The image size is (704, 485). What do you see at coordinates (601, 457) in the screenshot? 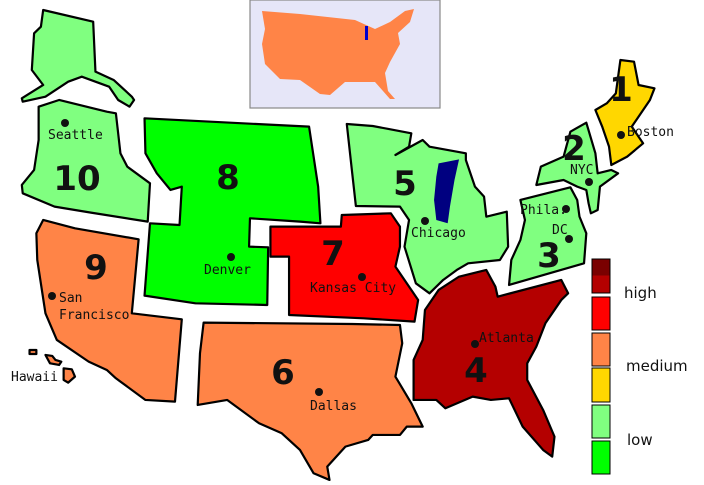
I see `legend-swatch-lowest` at bounding box center [601, 457].